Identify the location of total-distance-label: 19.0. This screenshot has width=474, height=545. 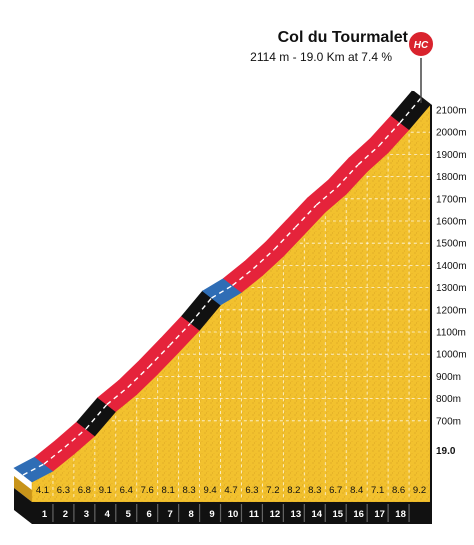
(446, 451).